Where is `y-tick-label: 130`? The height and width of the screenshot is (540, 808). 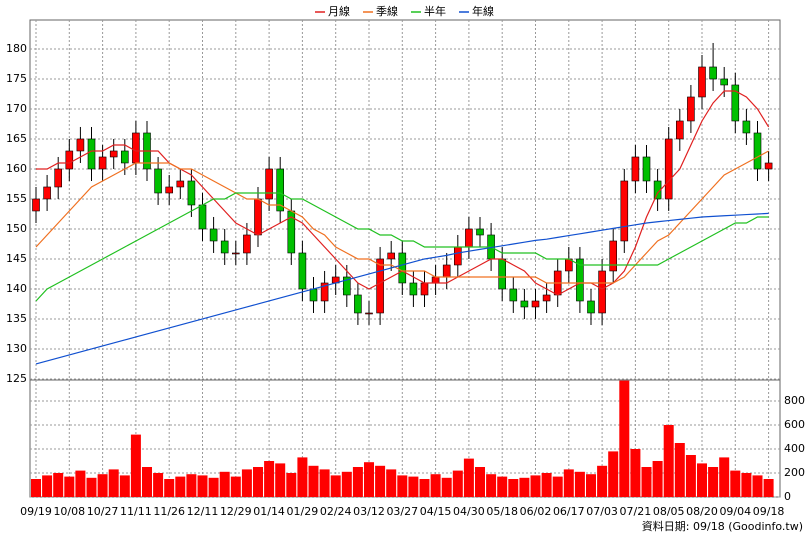
y-tick-label: 130 is located at coordinates (16, 348).